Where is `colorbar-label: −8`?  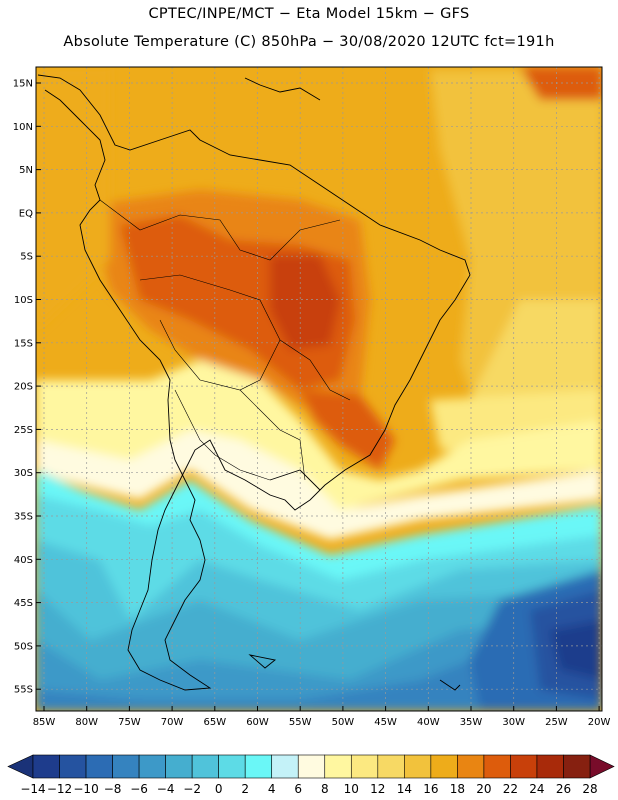 colorbar-label: −8 is located at coordinates (113, 789).